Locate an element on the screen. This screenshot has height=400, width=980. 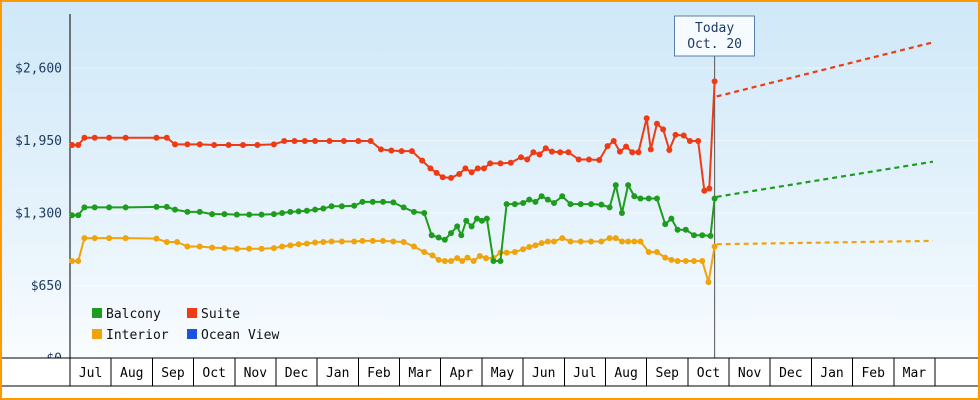
month-label: Feb is located at coordinates (379, 373).